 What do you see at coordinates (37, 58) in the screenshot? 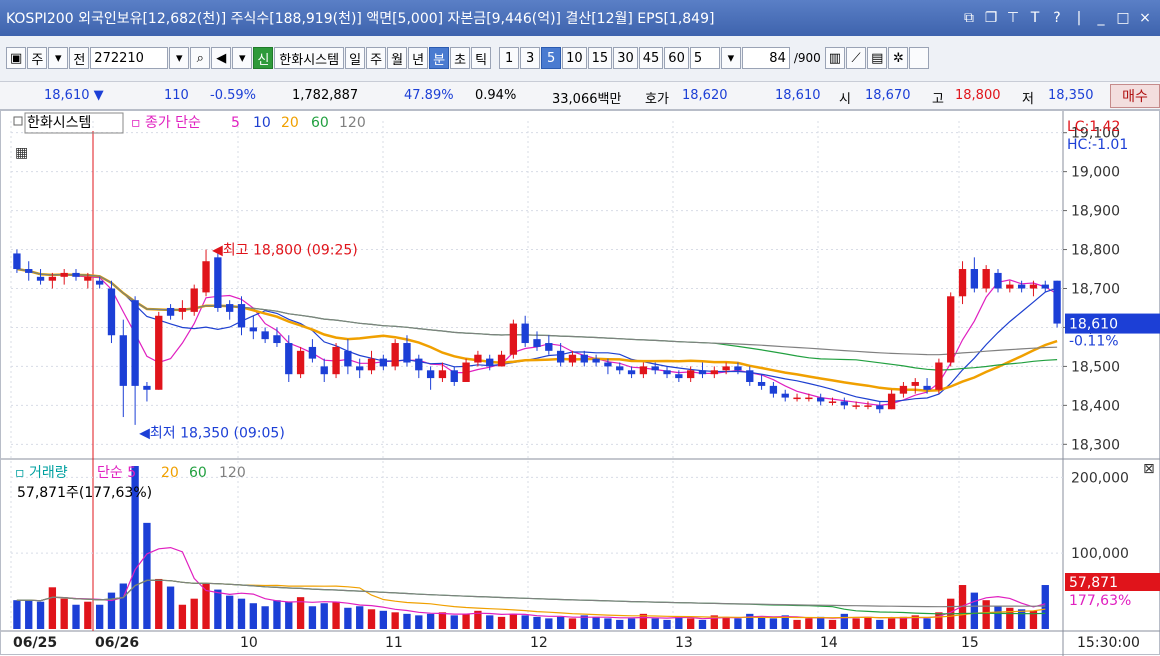
I see `period-type-select: 주` at bounding box center [37, 58].